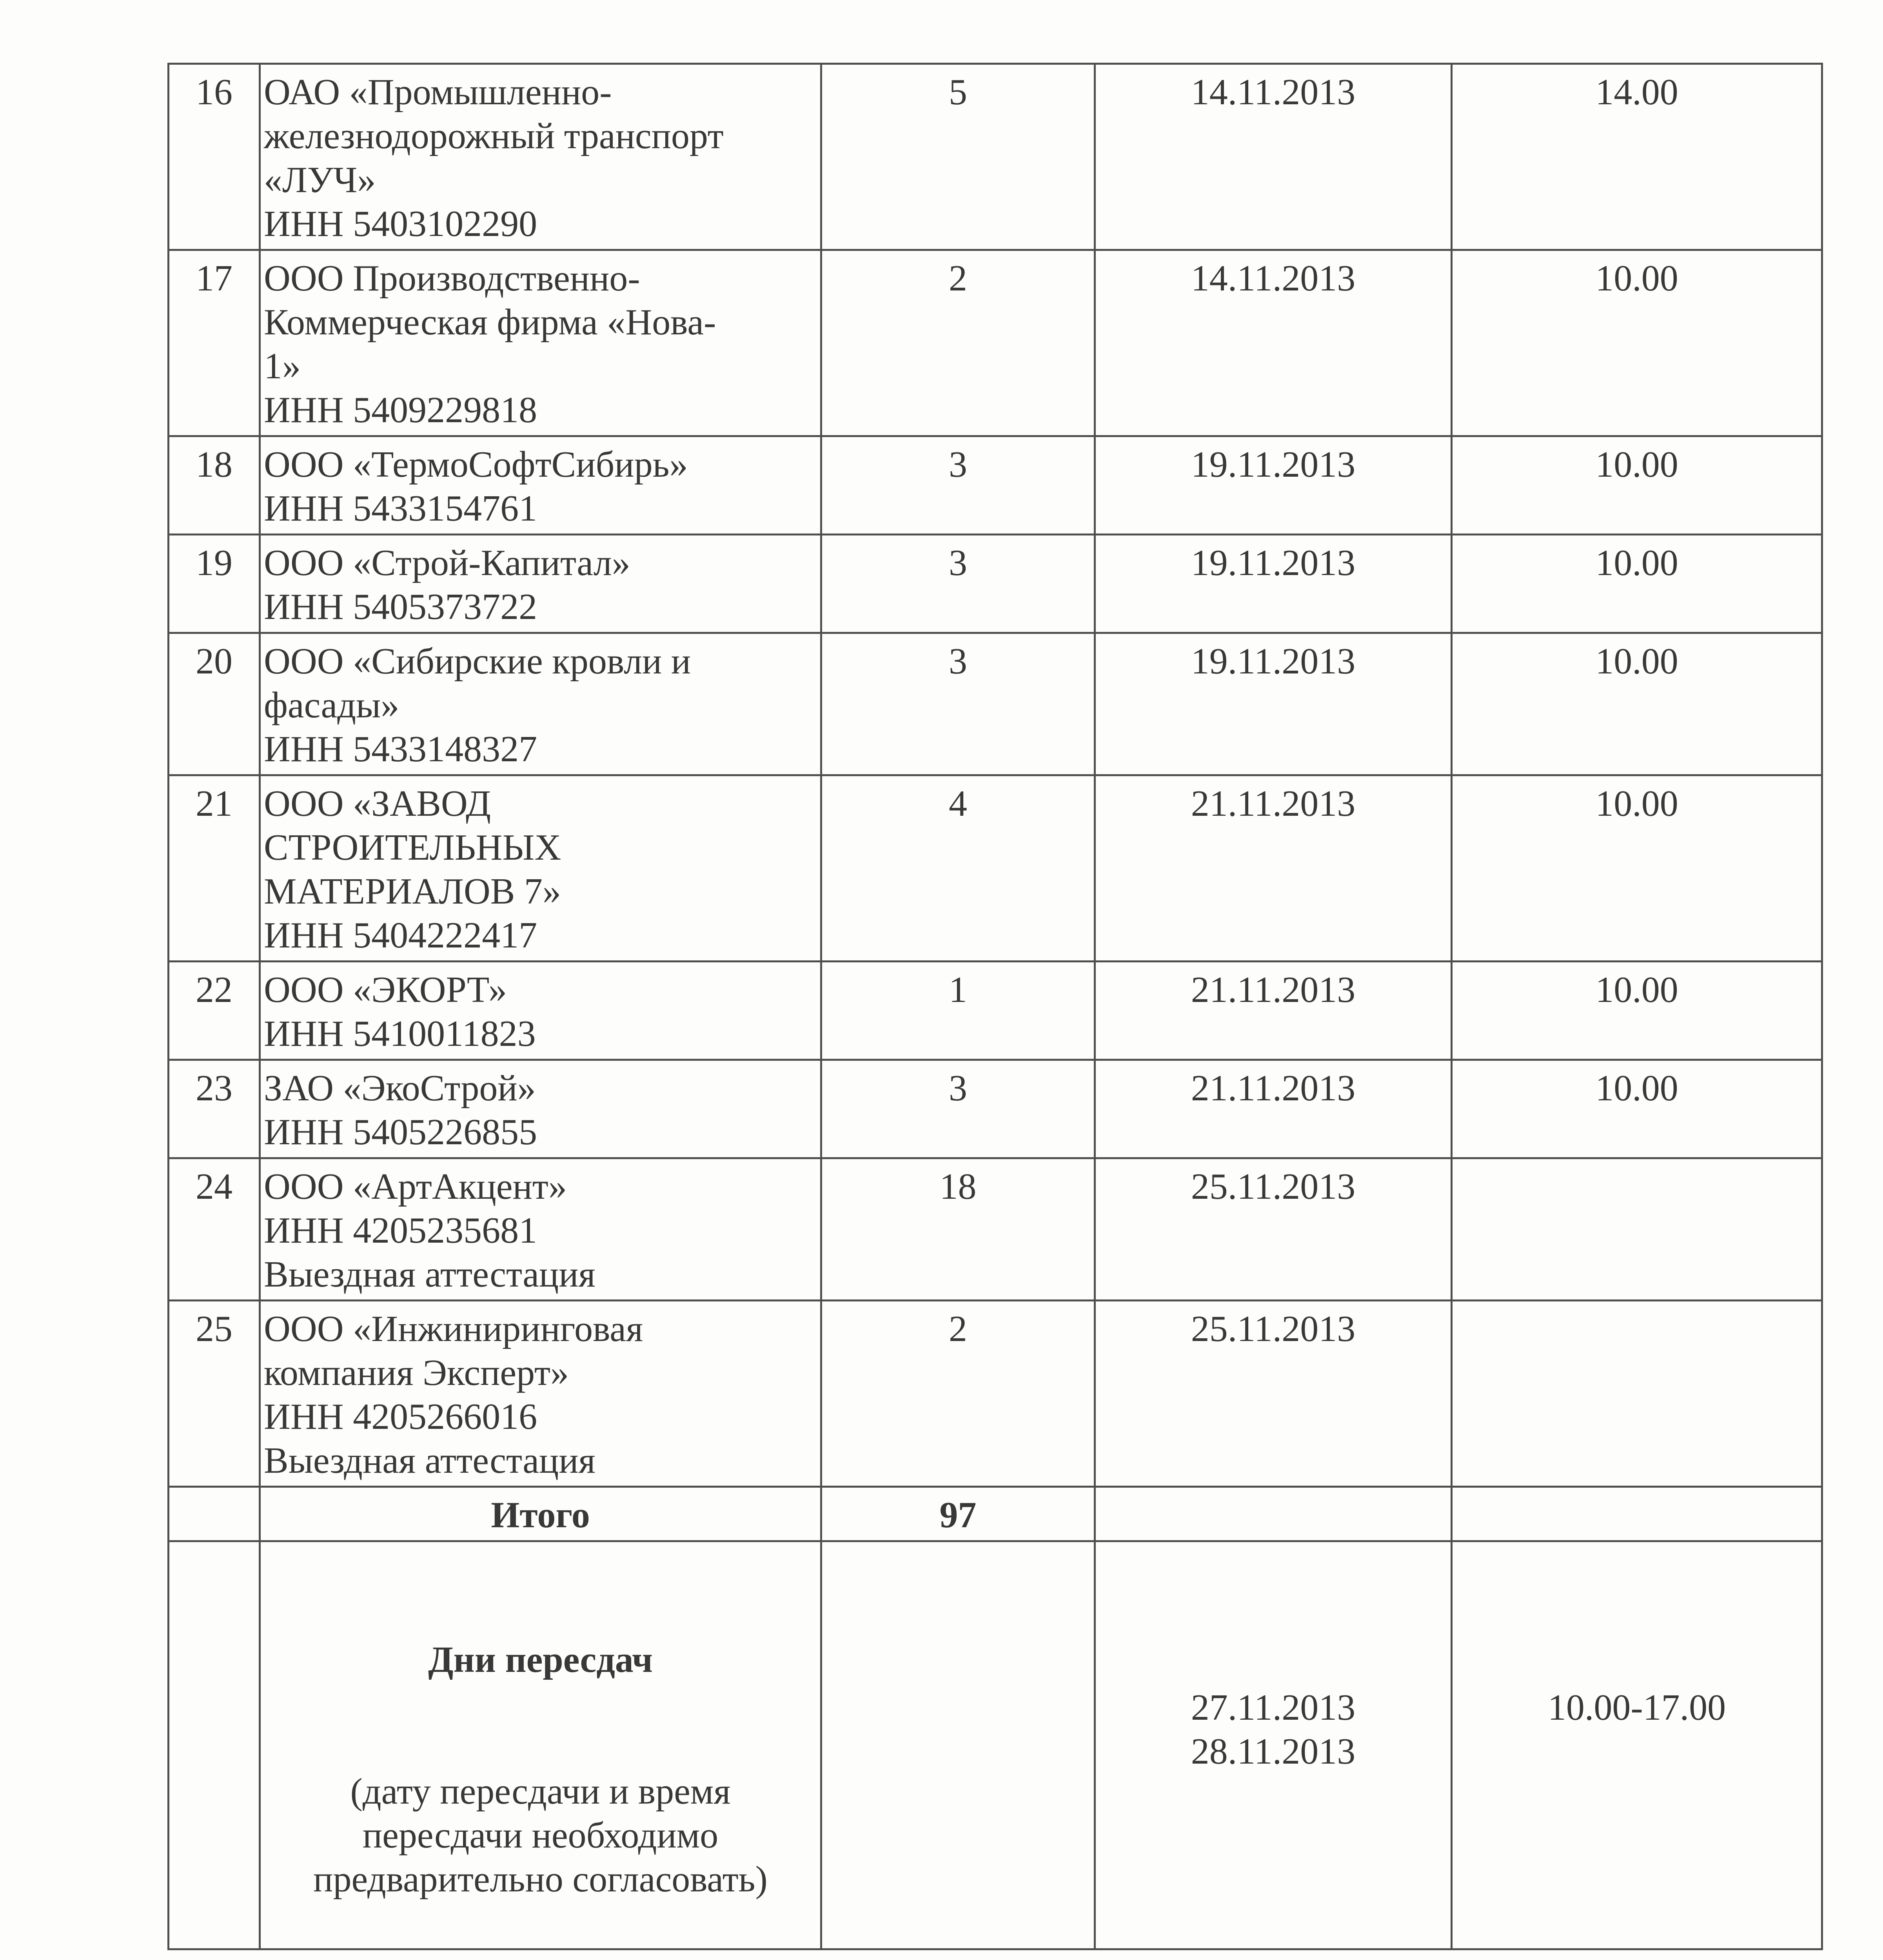 This screenshot has height=1960, width=1883. What do you see at coordinates (958, 868) in the screenshot?
I see `count-cell: 4` at bounding box center [958, 868].